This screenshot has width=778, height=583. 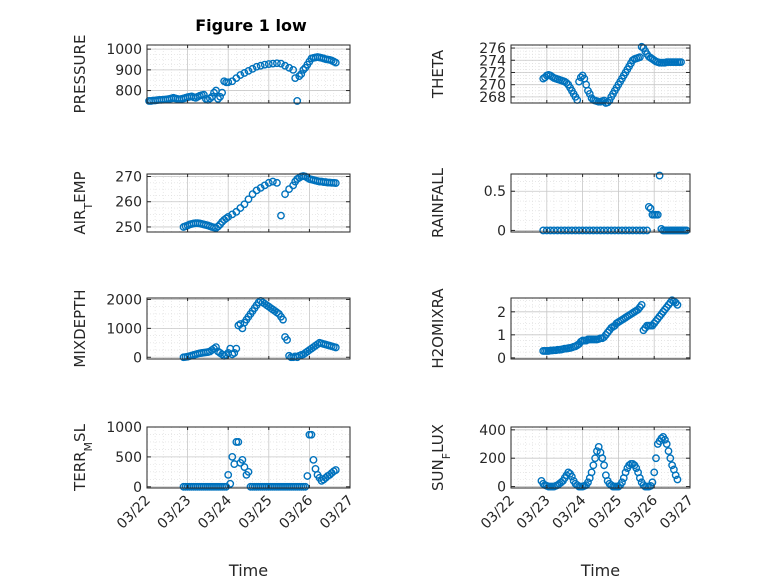 I want to click on y-axis-label: TERRMSL, so click(x=83, y=457).